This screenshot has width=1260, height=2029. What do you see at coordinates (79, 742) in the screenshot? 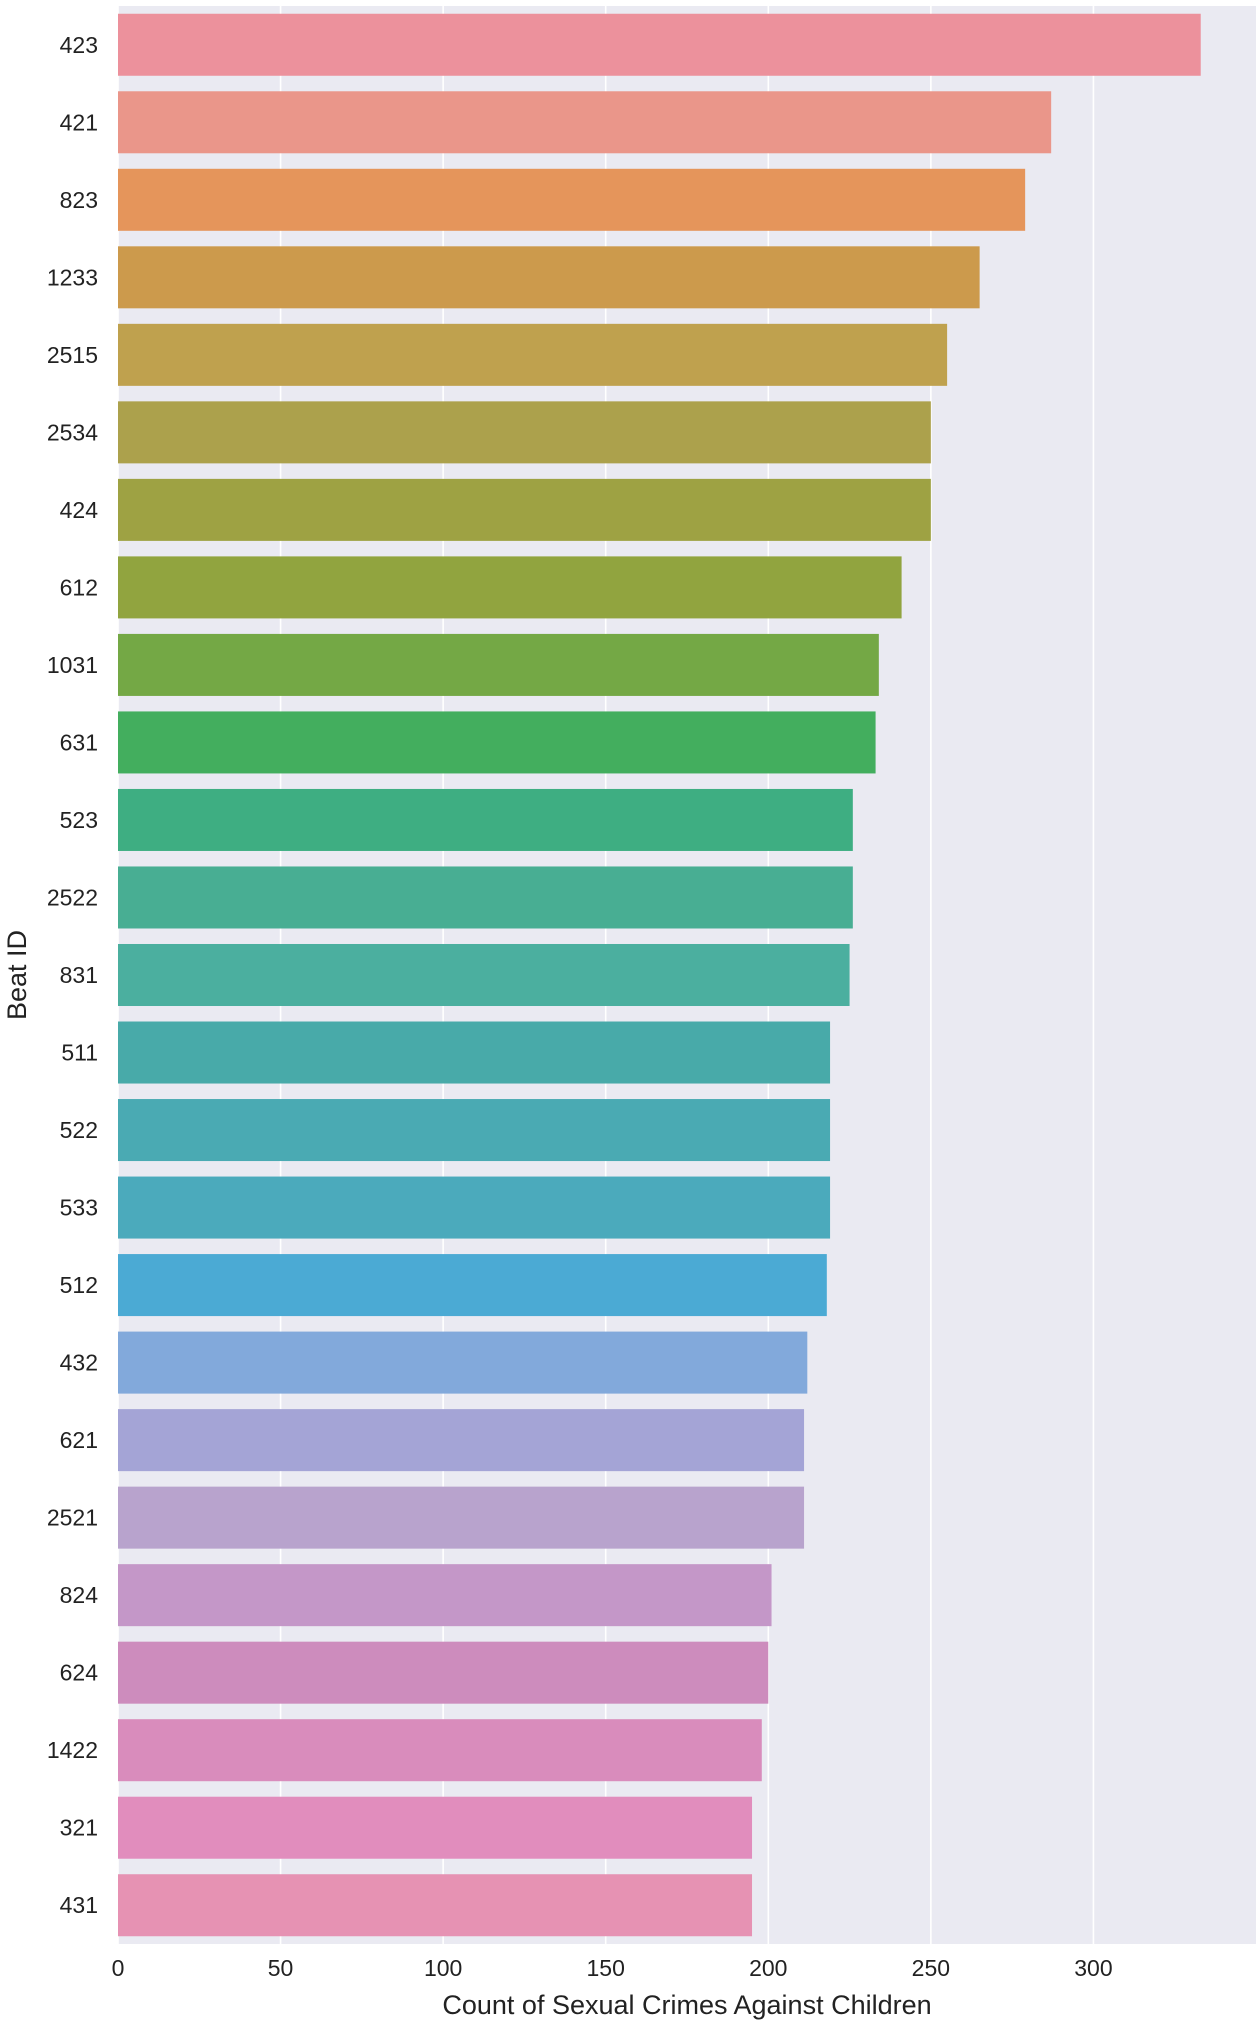
I see `y-tick-label: 631` at bounding box center [79, 742].